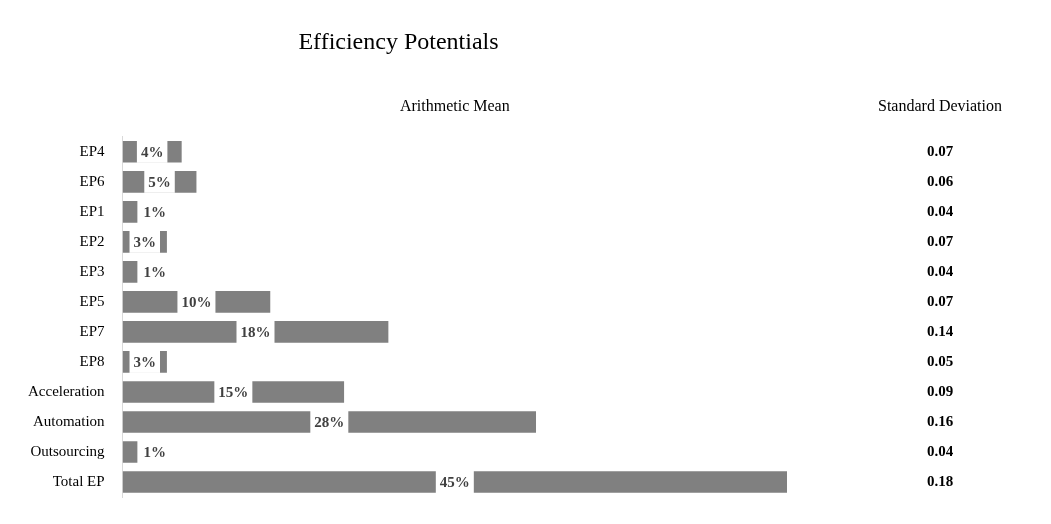 The height and width of the screenshot is (524, 1051). I want to click on text: 0.06, so click(940, 180).